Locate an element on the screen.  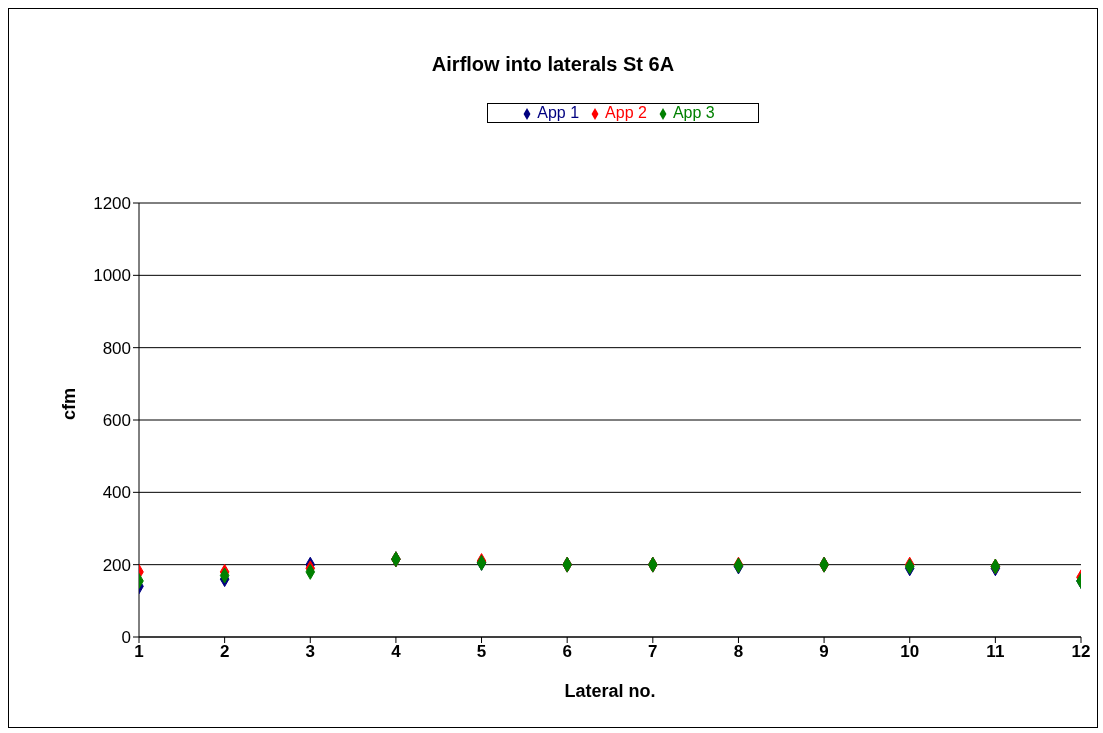
legend-label: App 2 is located at coordinates (626, 112).